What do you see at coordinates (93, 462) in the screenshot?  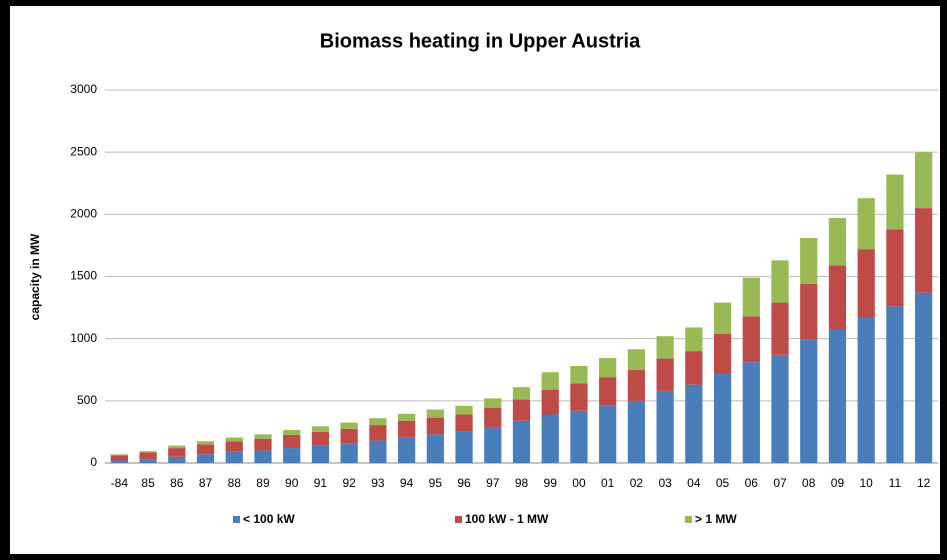 I see `y-tick-label: 0` at bounding box center [93, 462].